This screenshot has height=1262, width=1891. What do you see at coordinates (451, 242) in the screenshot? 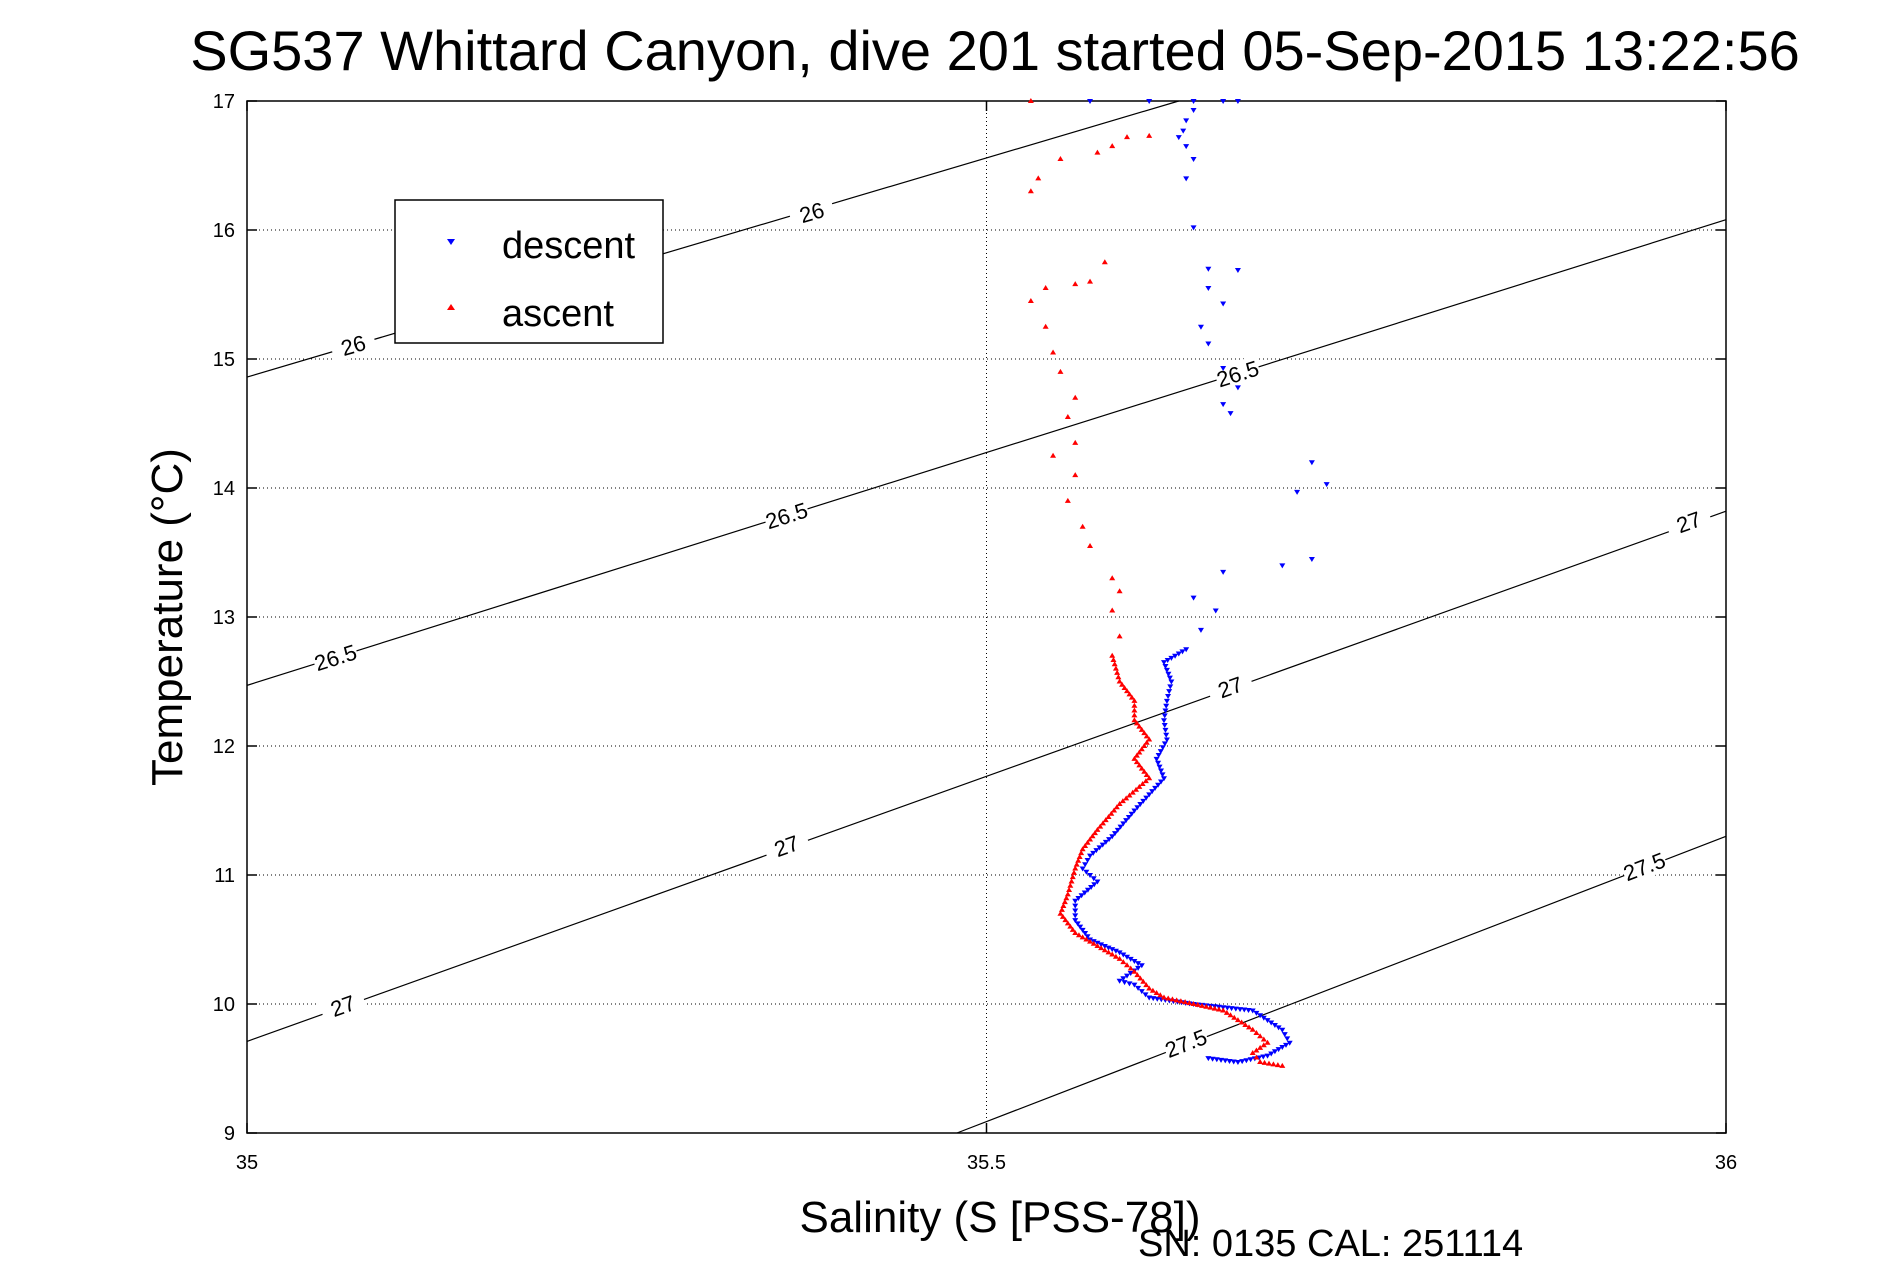
I see `legend-descent-marker` at bounding box center [451, 242].